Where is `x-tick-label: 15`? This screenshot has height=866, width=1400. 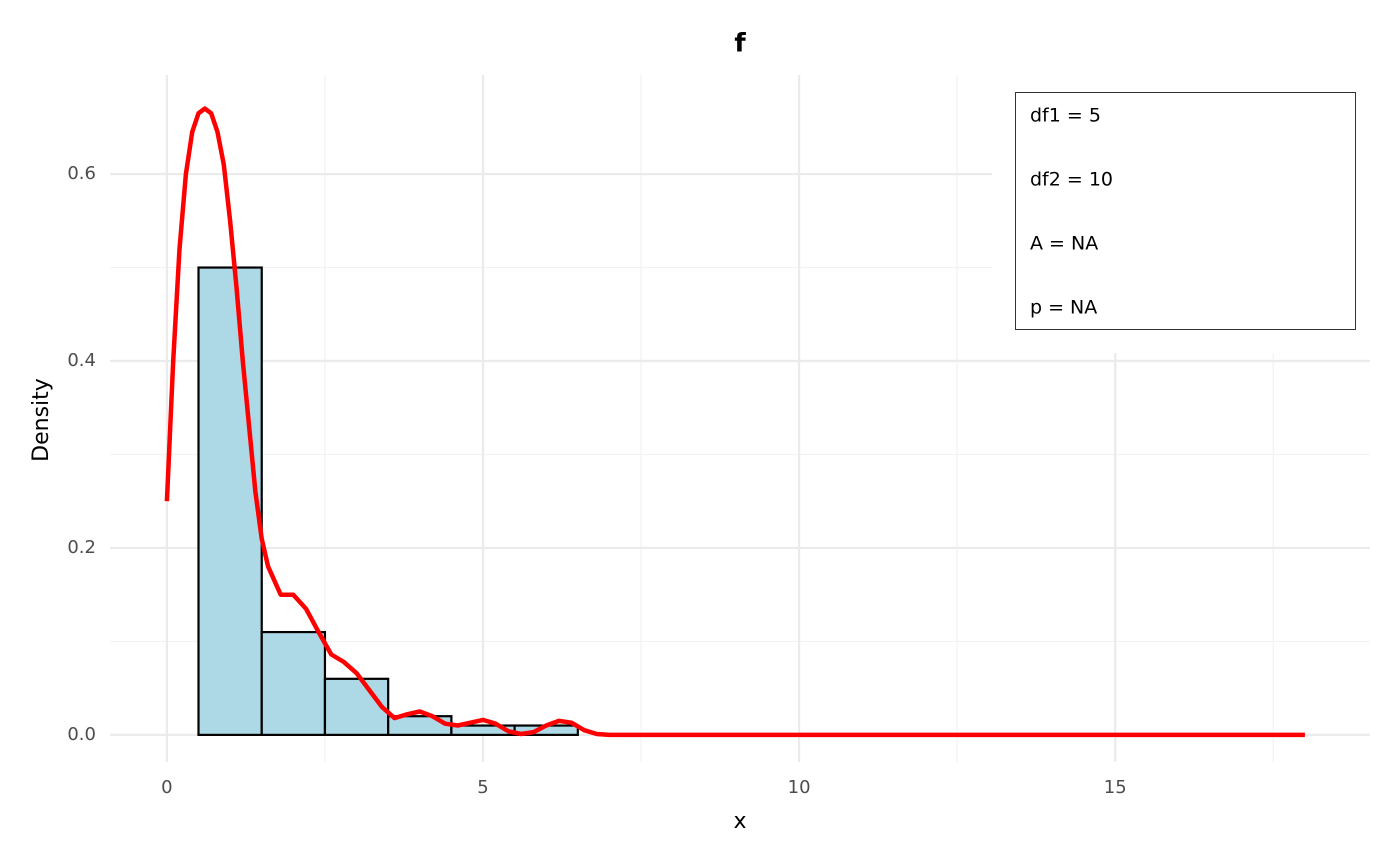 x-tick-label: 15 is located at coordinates (1115, 787).